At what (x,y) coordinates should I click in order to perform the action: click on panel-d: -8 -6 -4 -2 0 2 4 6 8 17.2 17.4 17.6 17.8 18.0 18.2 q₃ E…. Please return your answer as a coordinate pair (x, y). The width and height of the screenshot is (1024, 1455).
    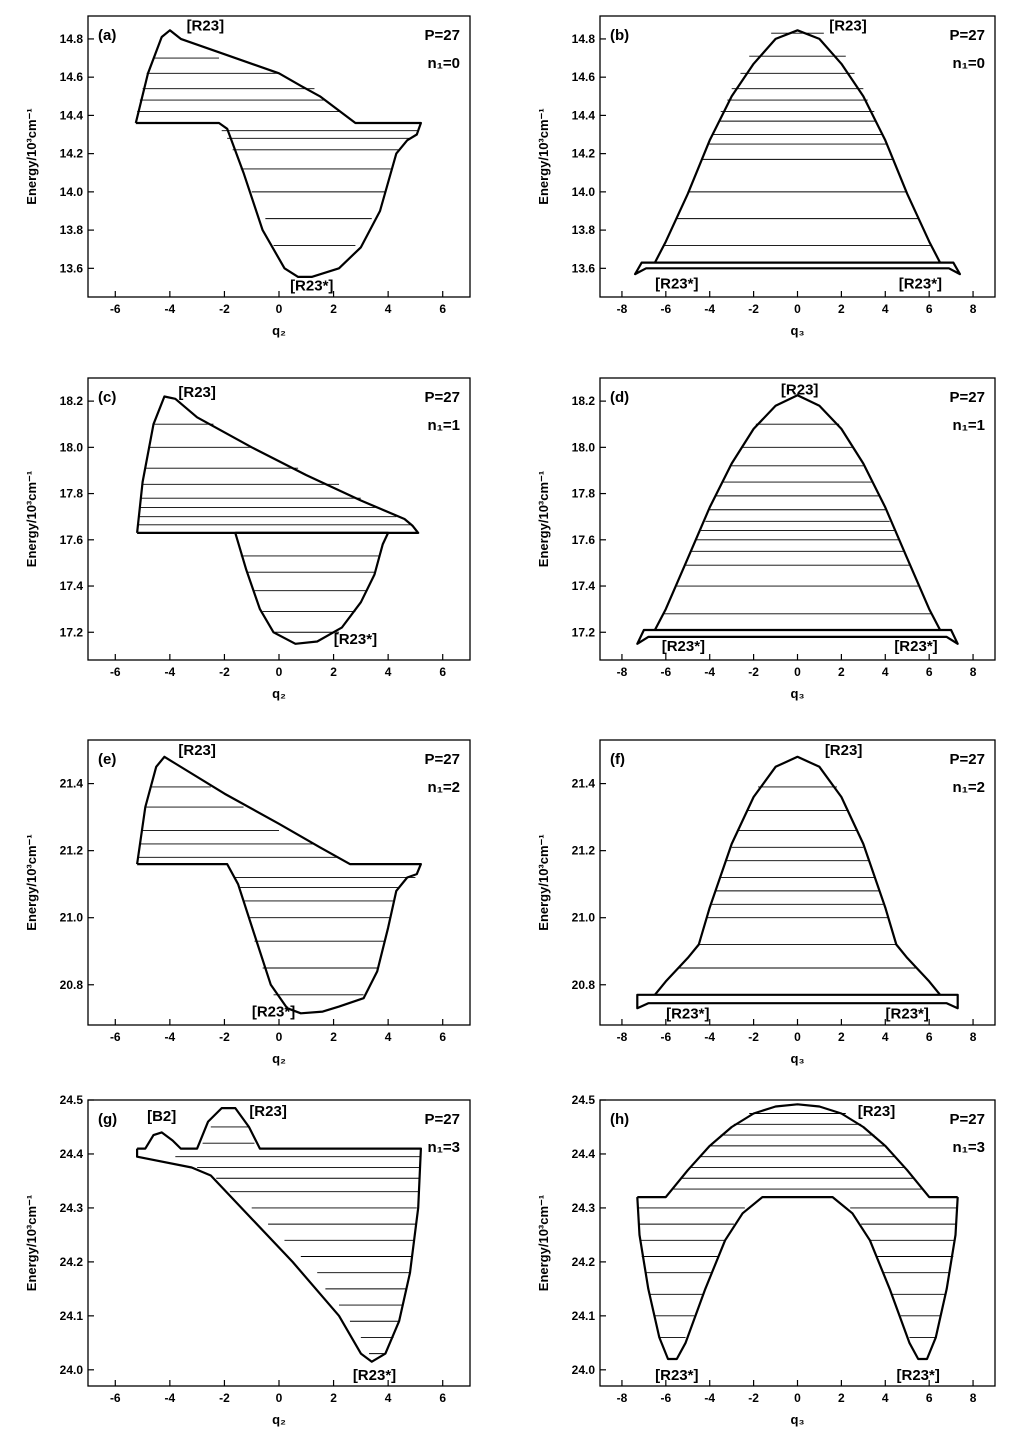
    Looking at the image, I should click on (766, 539).